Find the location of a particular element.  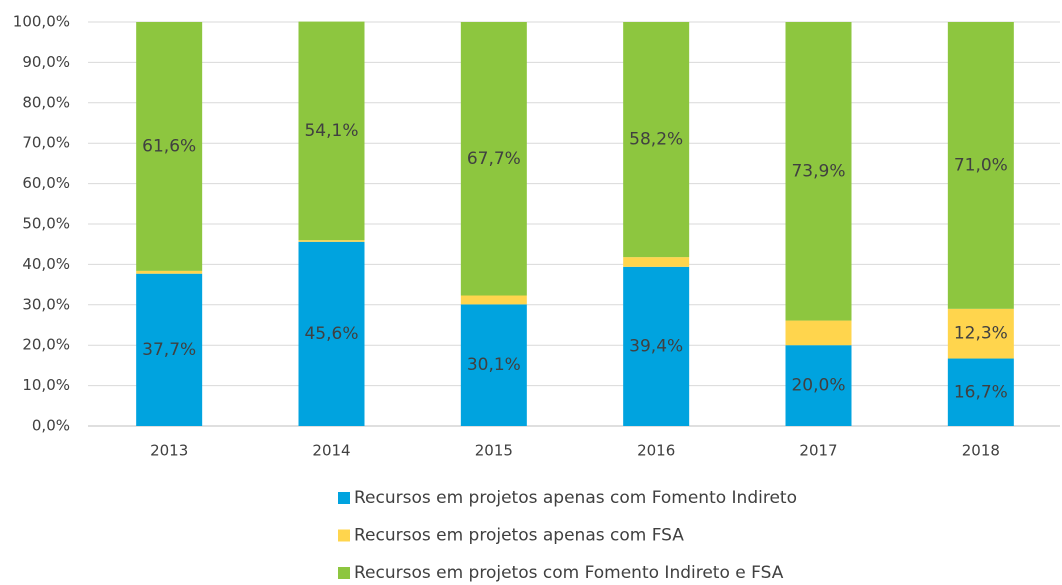

x-tick-label: 2015 is located at coordinates (494, 451).